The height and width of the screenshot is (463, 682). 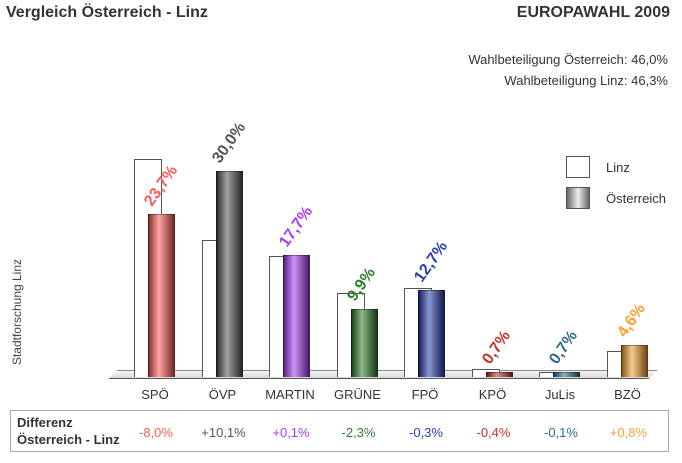 I want to click on legend-item-linz: Linz, so click(x=616, y=167).